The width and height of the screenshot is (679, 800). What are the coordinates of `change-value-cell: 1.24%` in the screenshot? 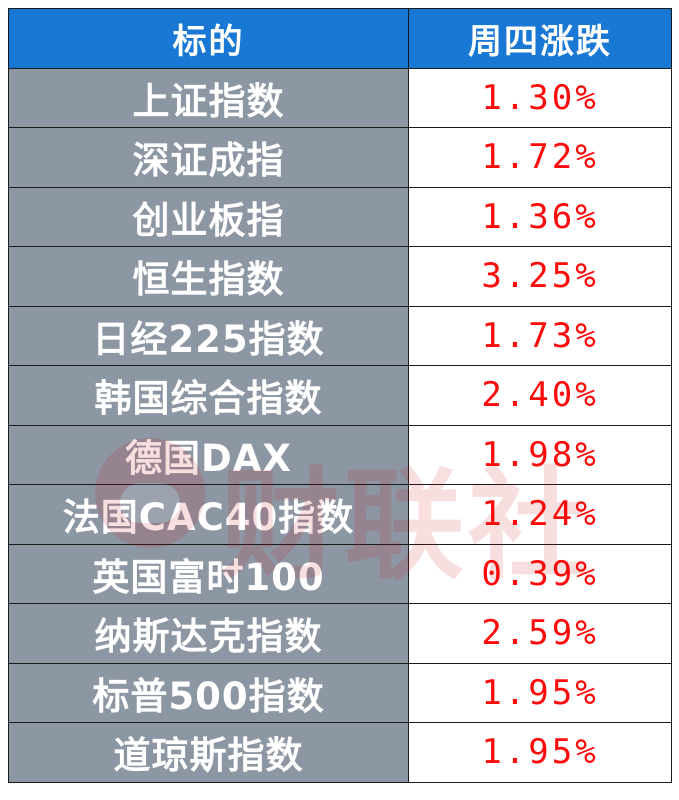 It's located at (540, 514).